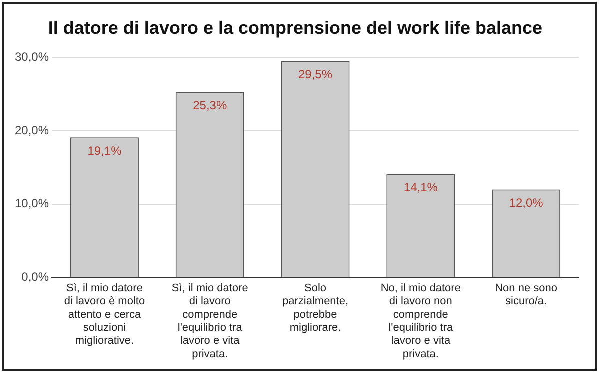 The height and width of the screenshot is (373, 599). I want to click on chart-title: Il datore di lavoro e la comprensione del work life balance, so click(295, 28).